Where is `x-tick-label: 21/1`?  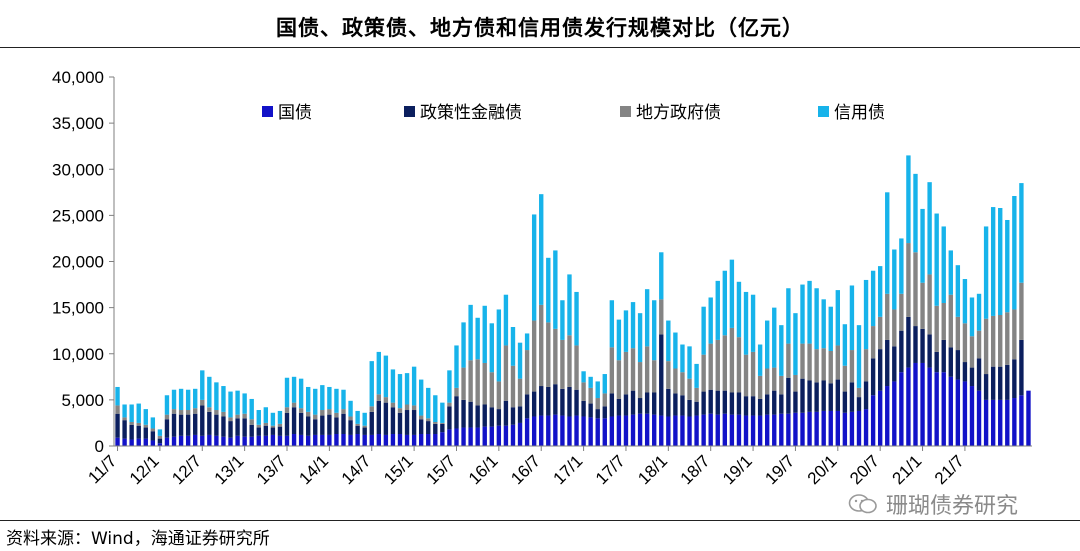
x-tick-label: 21/1 is located at coordinates (907, 469).